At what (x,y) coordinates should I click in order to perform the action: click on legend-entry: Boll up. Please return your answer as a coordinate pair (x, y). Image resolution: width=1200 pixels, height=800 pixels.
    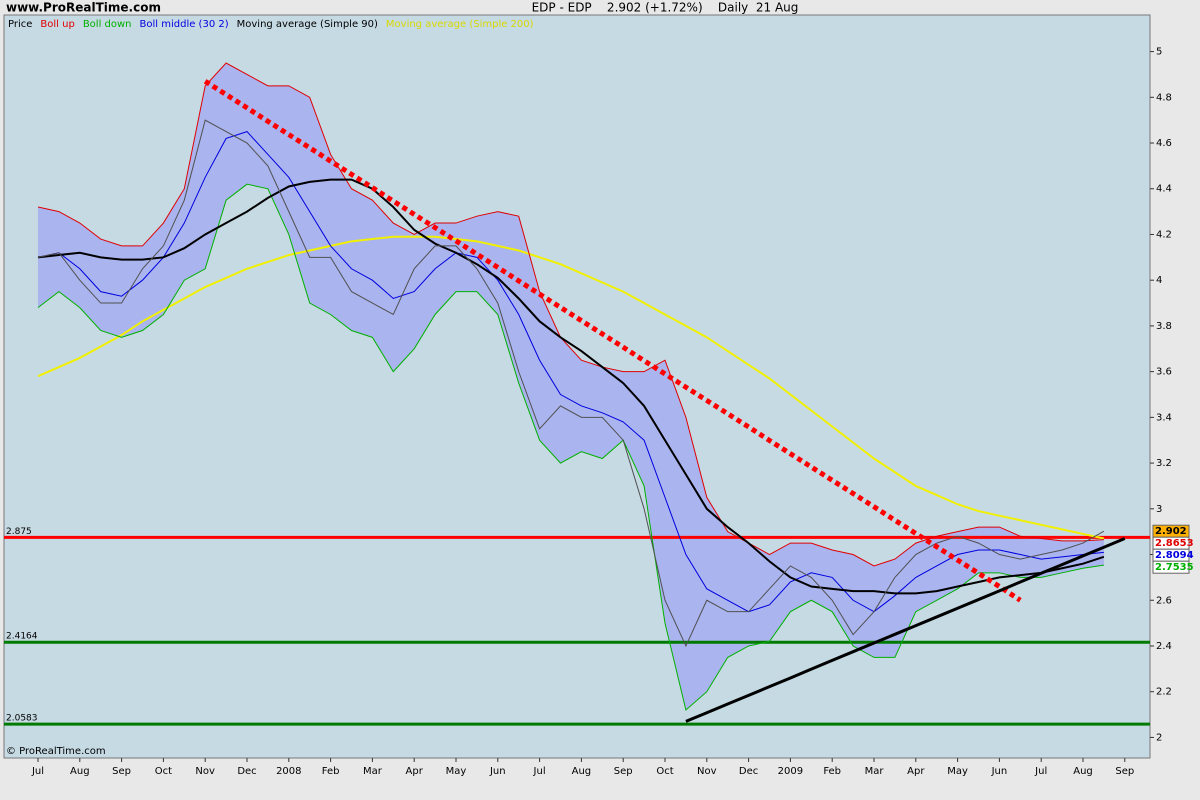
    Looking at the image, I should click on (57, 24).